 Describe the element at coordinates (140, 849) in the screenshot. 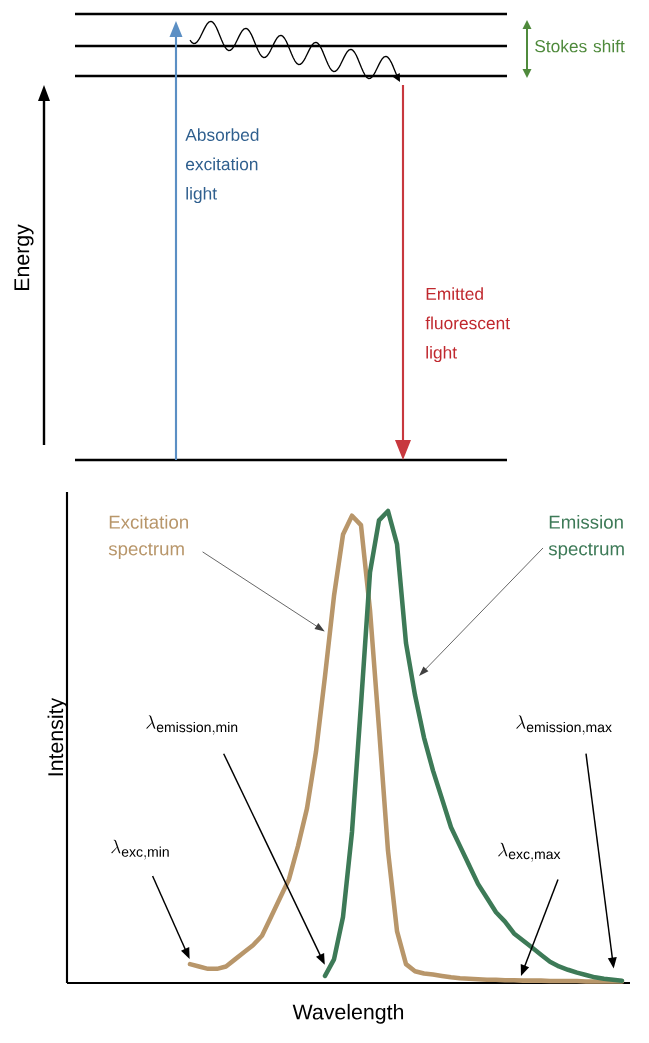

I see `text: $\lambda_{\mathrm{exc,min}}$` at that location.